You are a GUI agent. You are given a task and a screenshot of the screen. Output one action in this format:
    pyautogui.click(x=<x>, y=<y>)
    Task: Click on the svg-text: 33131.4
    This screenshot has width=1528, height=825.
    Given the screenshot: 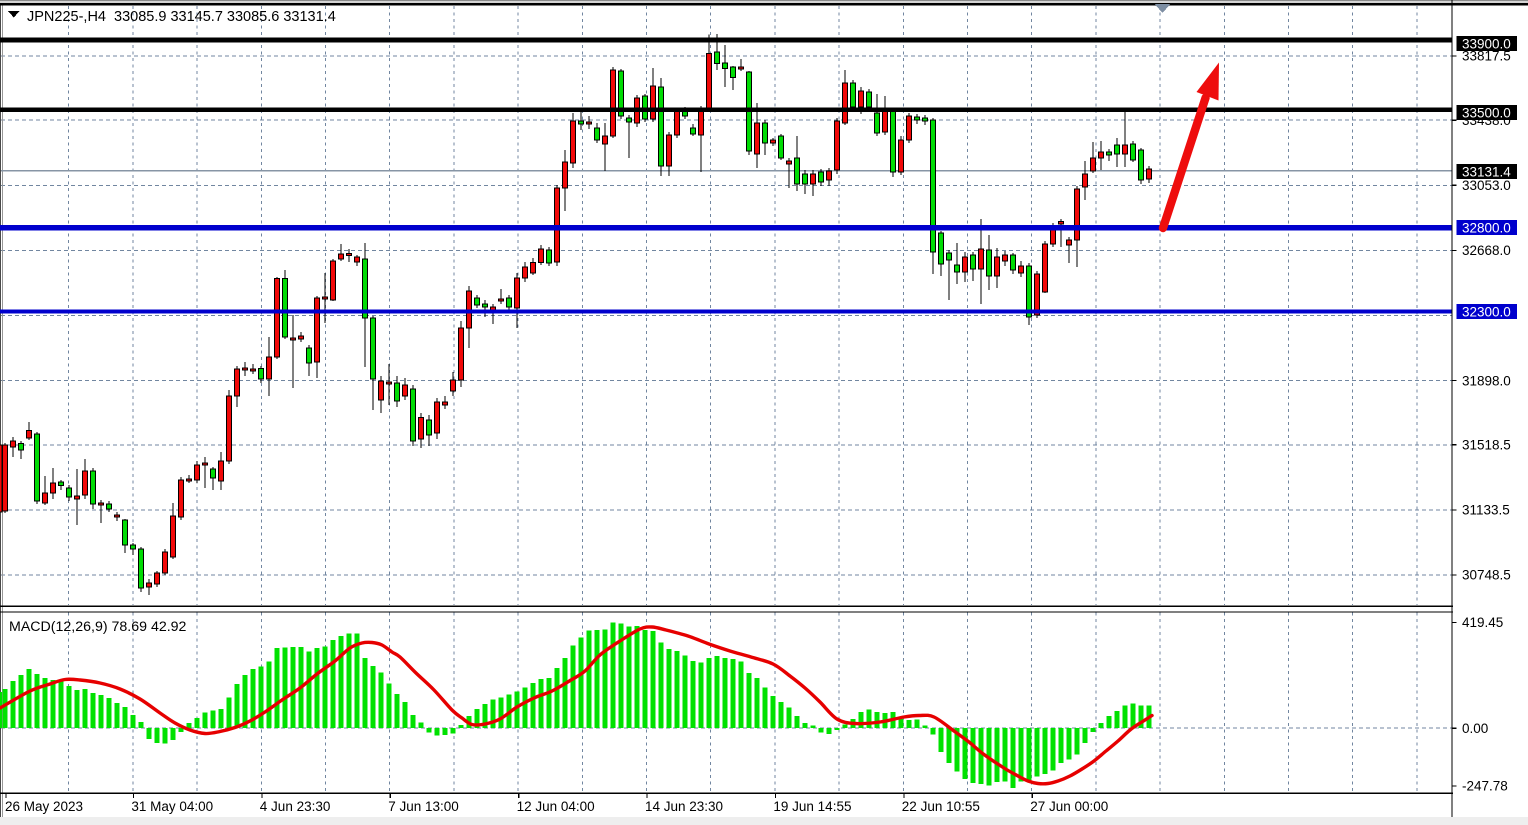 What is the action you would take?
    pyautogui.click(x=1486, y=171)
    